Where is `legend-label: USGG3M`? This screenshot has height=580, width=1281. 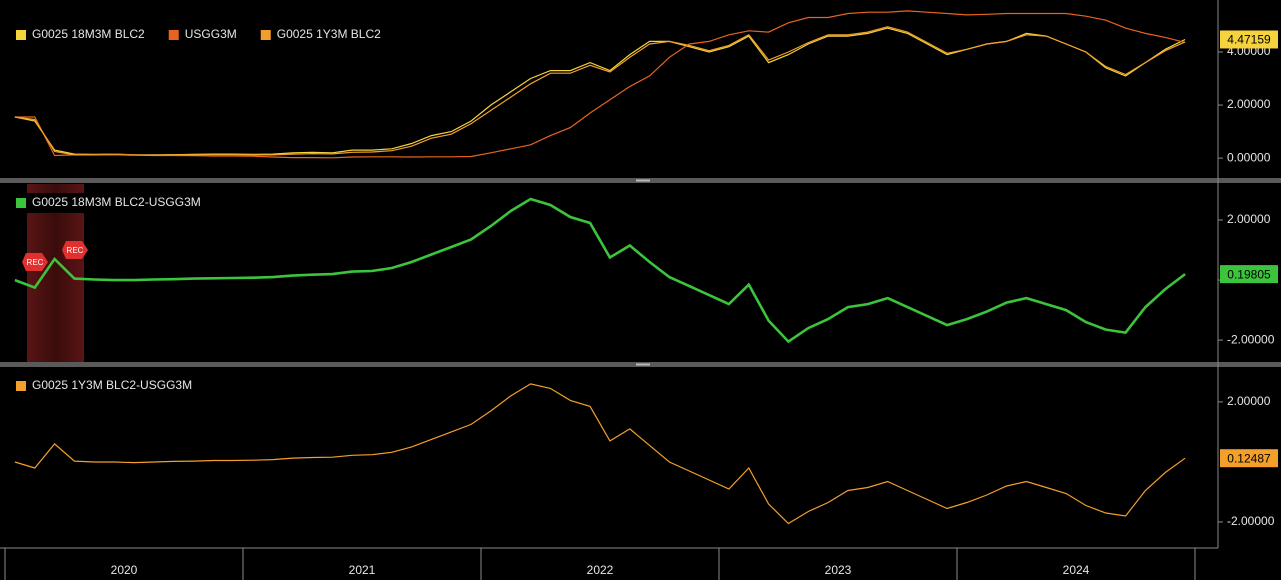 legend-label: USGG3M is located at coordinates (211, 34).